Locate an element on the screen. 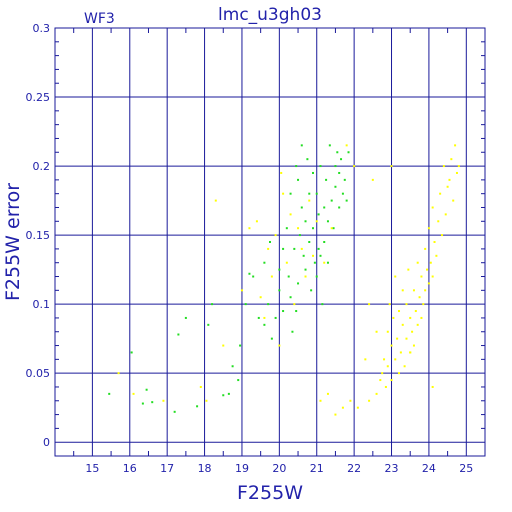  y-tick-label: 0.3 is located at coordinates (42, 28).